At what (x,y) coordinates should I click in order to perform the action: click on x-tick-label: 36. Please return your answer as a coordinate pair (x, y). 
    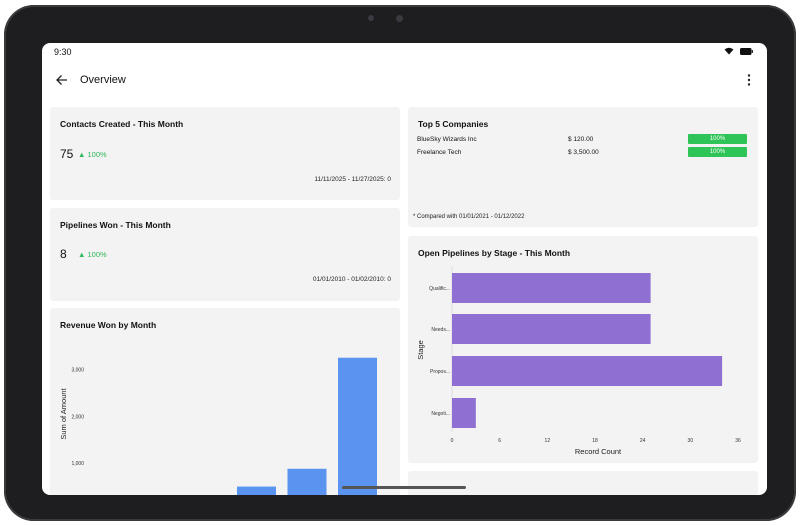
    Looking at the image, I should click on (738, 441).